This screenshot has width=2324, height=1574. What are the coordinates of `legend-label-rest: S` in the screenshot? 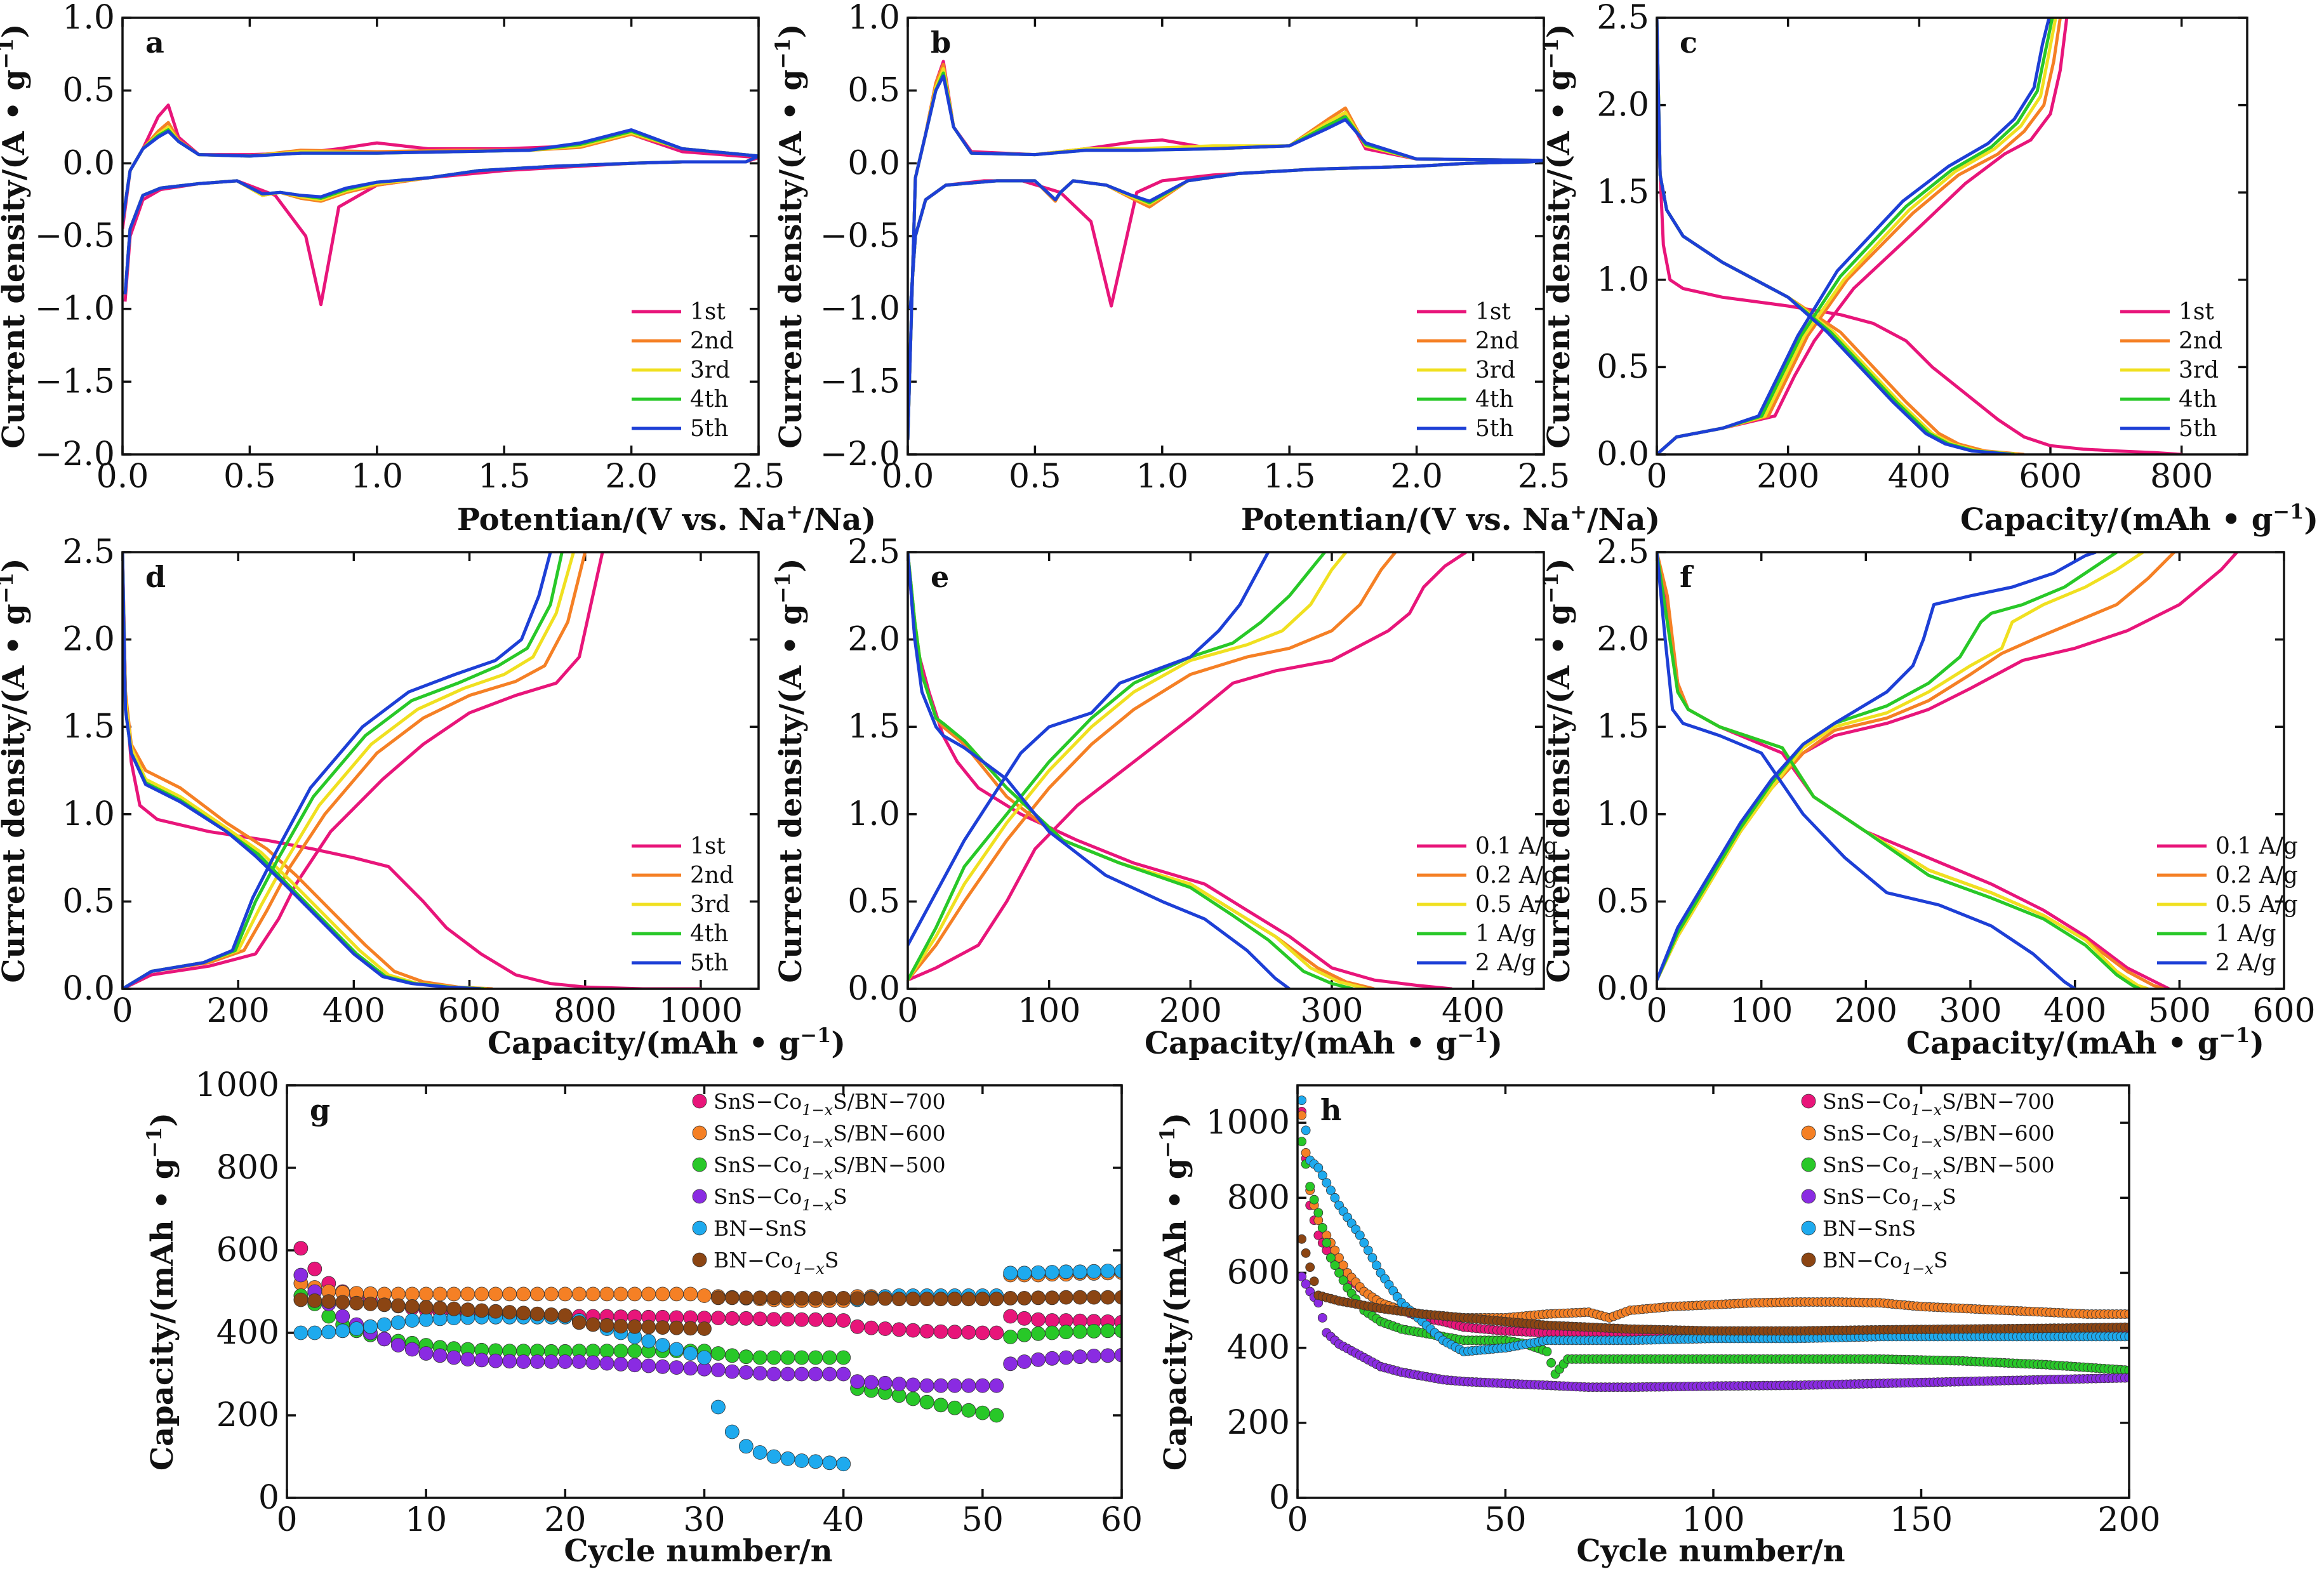 It's located at (1949, 1196).